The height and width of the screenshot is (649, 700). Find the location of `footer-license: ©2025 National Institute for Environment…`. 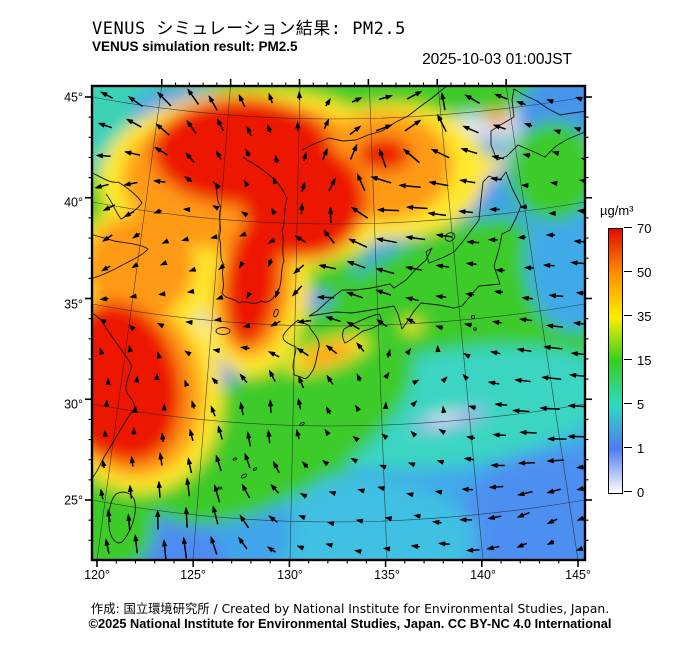

footer-license: ©2025 National Institute for Environment… is located at coordinates (350, 623).